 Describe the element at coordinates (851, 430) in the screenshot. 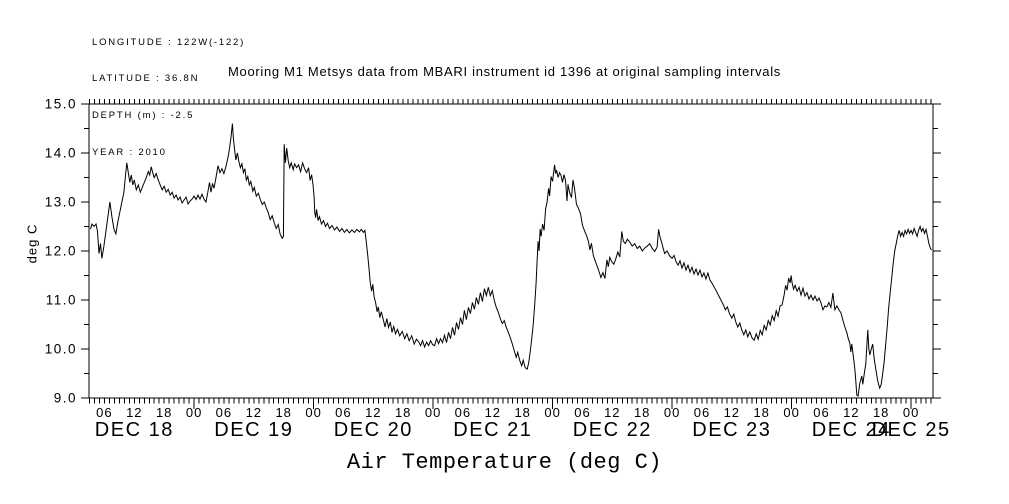

I see `date-label: DEC 24` at that location.